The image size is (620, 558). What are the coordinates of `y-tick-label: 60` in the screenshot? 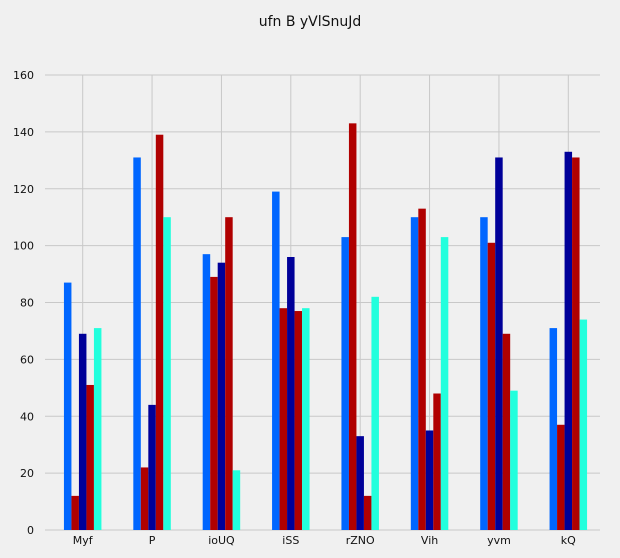 It's located at (27, 359).